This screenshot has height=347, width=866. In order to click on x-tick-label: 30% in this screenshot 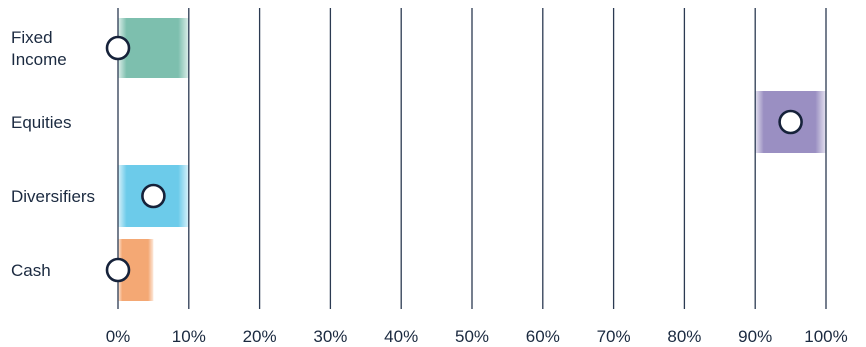, I will do `click(330, 336)`.